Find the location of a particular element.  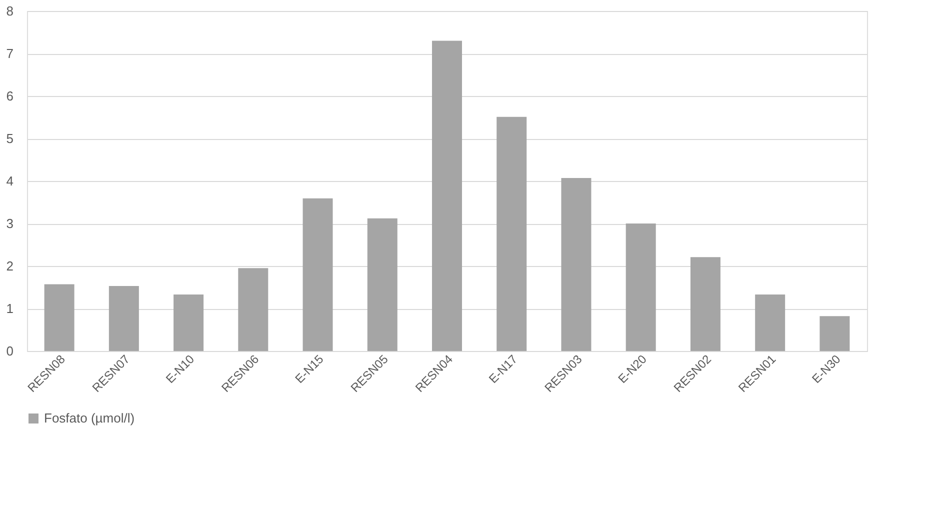

y-tick-label: 7 is located at coordinates (10, 53).